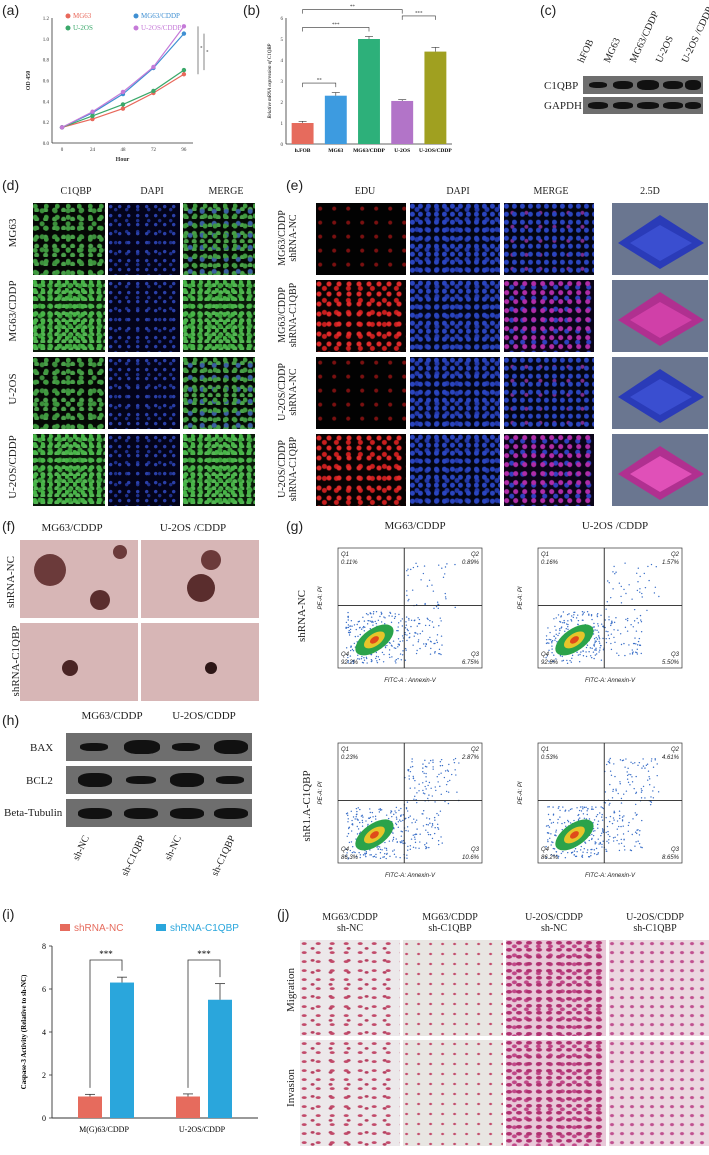  I want to click on quadrant-value-q2: 4.61%, so click(671, 758).